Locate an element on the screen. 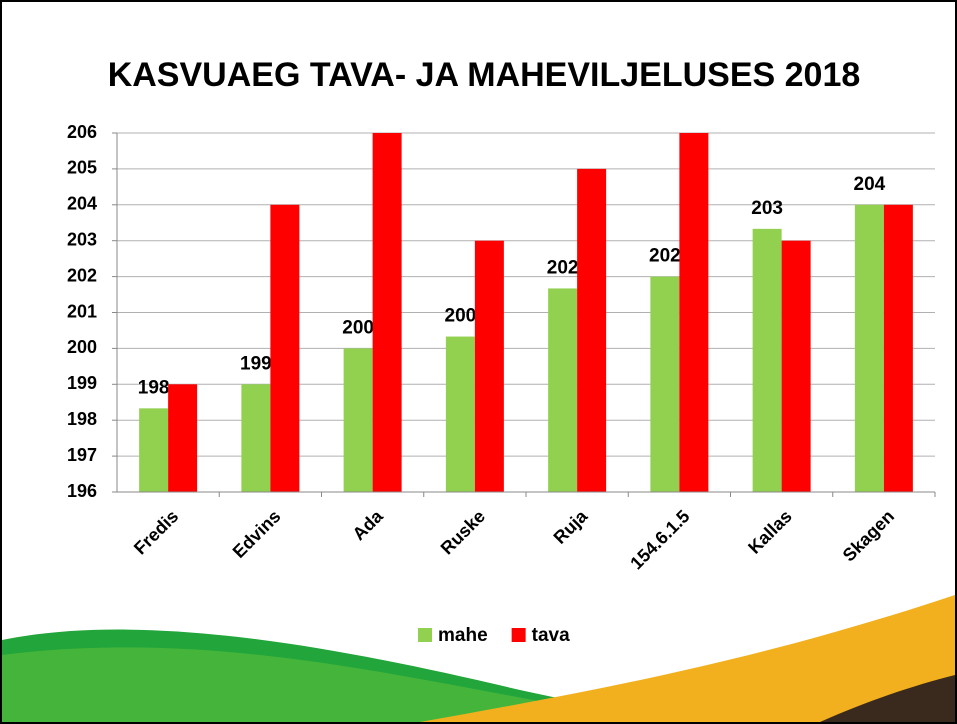  y-tick-label: 197 is located at coordinates (82, 455).